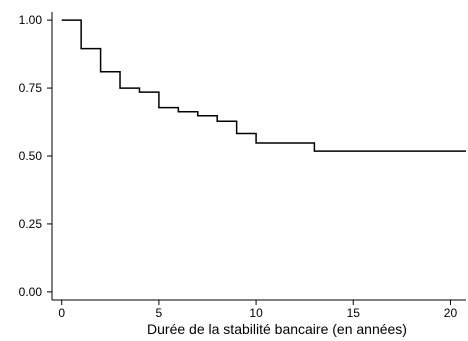 The image size is (468, 341). Describe the element at coordinates (354, 313) in the screenshot. I see `x-tick-label: 15` at that location.